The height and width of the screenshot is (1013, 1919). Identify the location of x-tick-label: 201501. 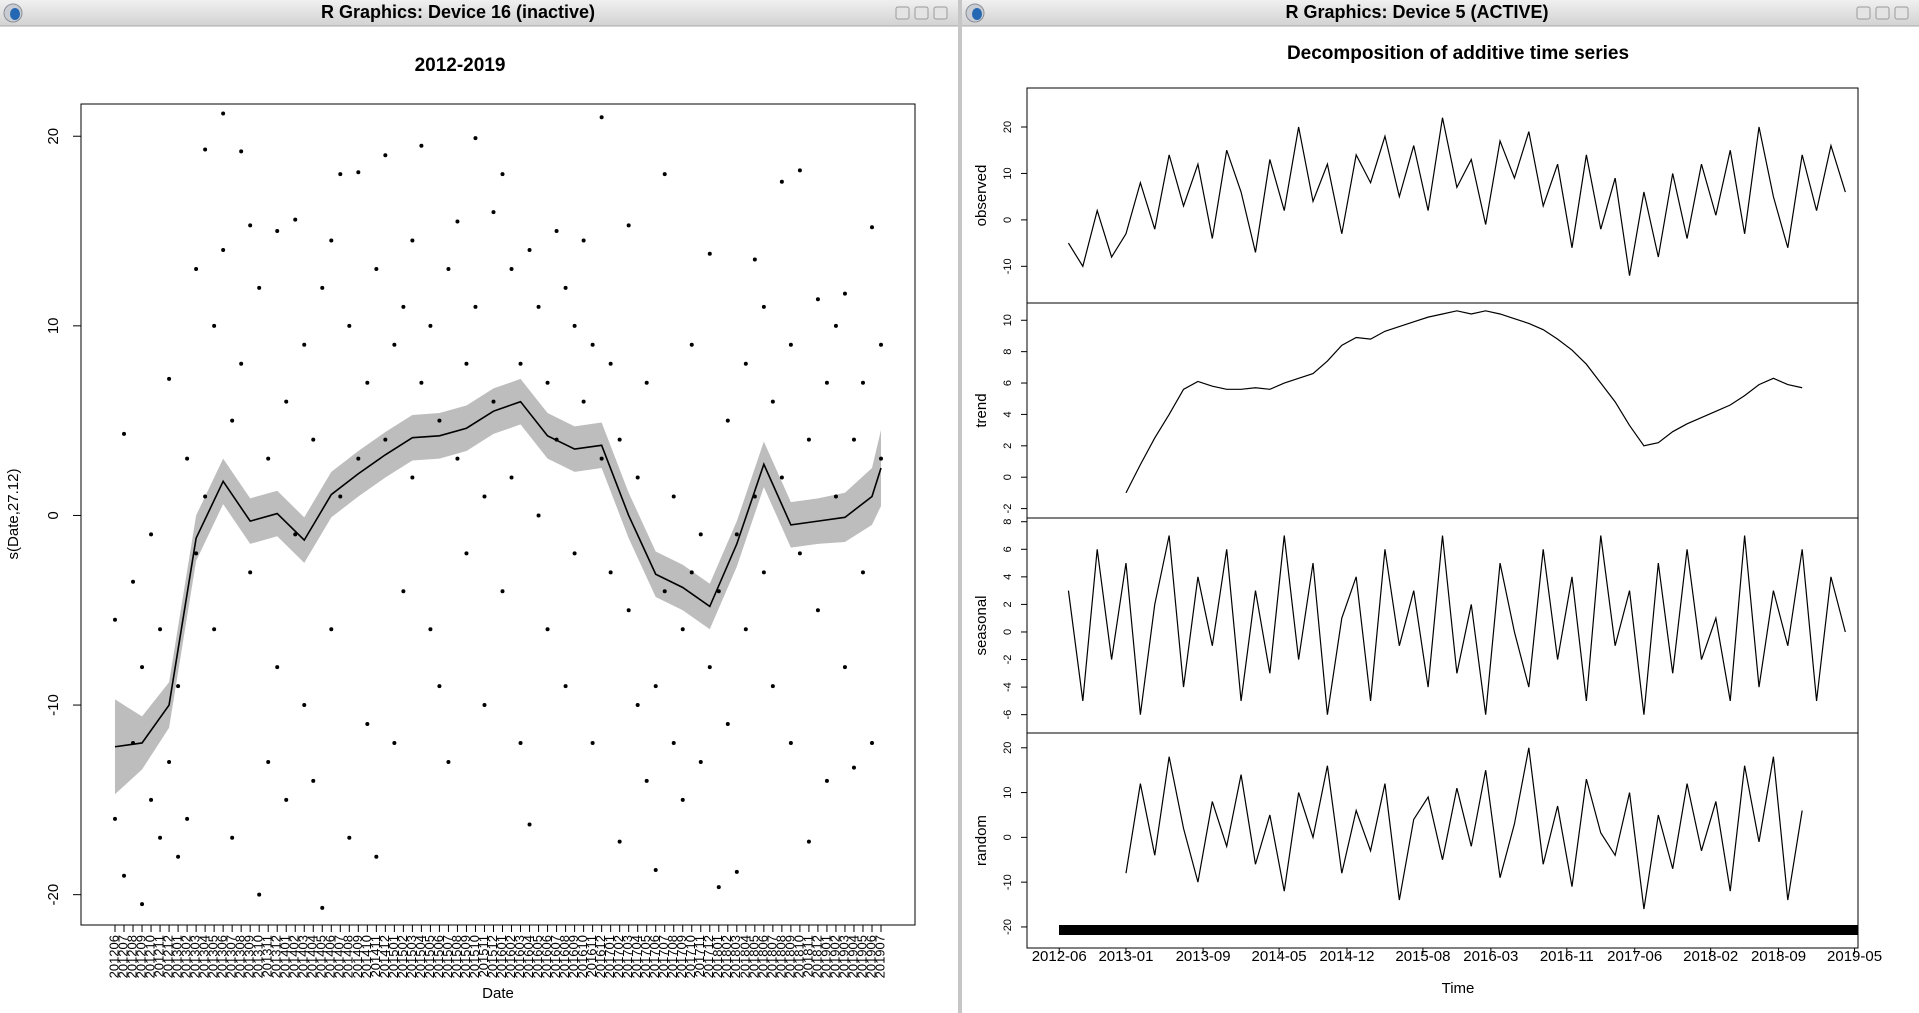
(393, 956).